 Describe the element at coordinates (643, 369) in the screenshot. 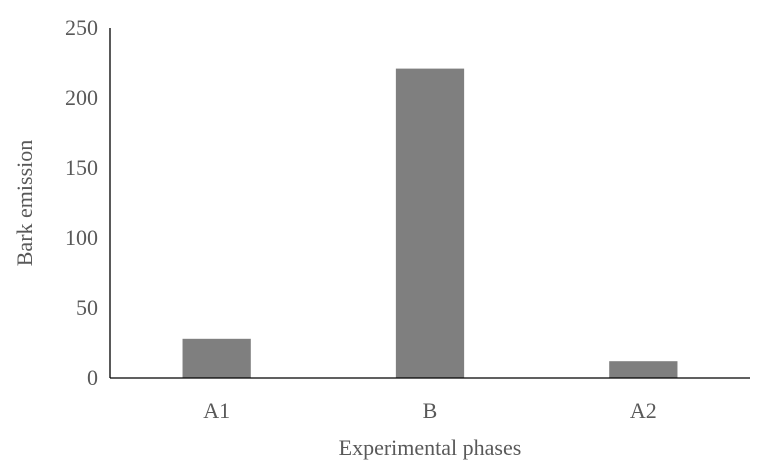

I see `bar-a2` at that location.